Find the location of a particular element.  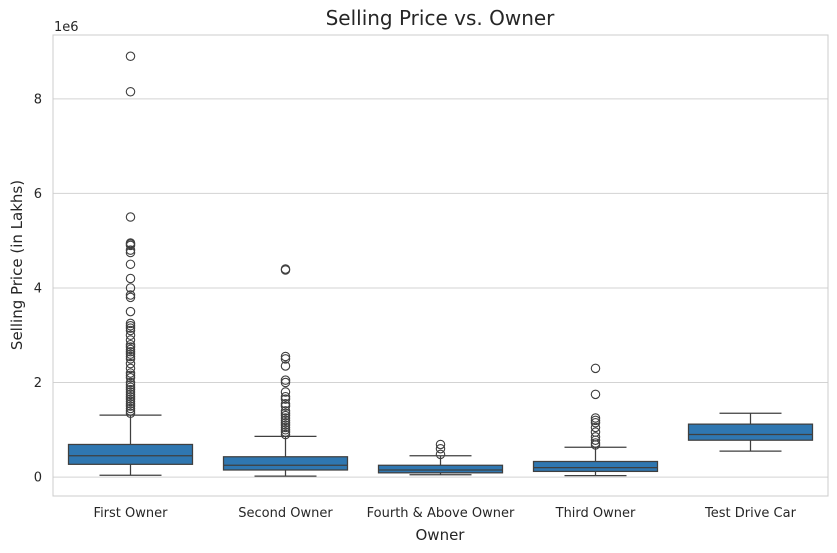

x-axis-title: Owner is located at coordinates (441, 535).